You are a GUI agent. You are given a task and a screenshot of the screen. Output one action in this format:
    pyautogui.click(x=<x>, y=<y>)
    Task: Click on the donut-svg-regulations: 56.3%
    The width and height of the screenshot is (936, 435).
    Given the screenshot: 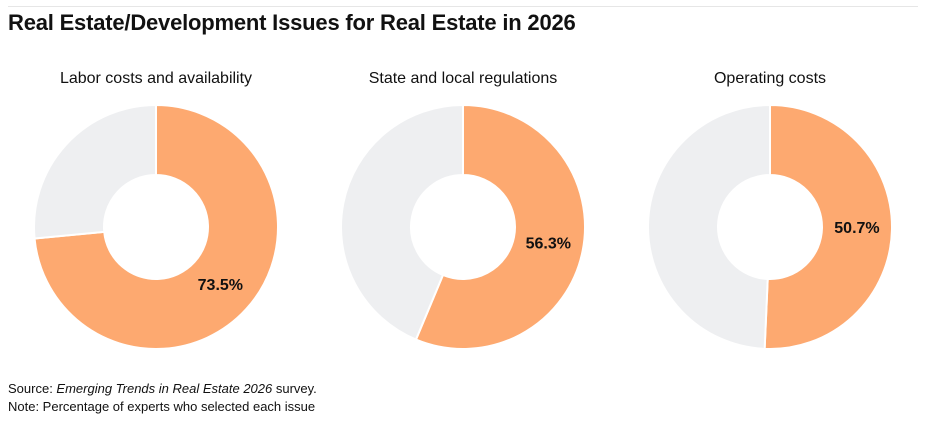 What is the action you would take?
    pyautogui.click(x=463, y=226)
    